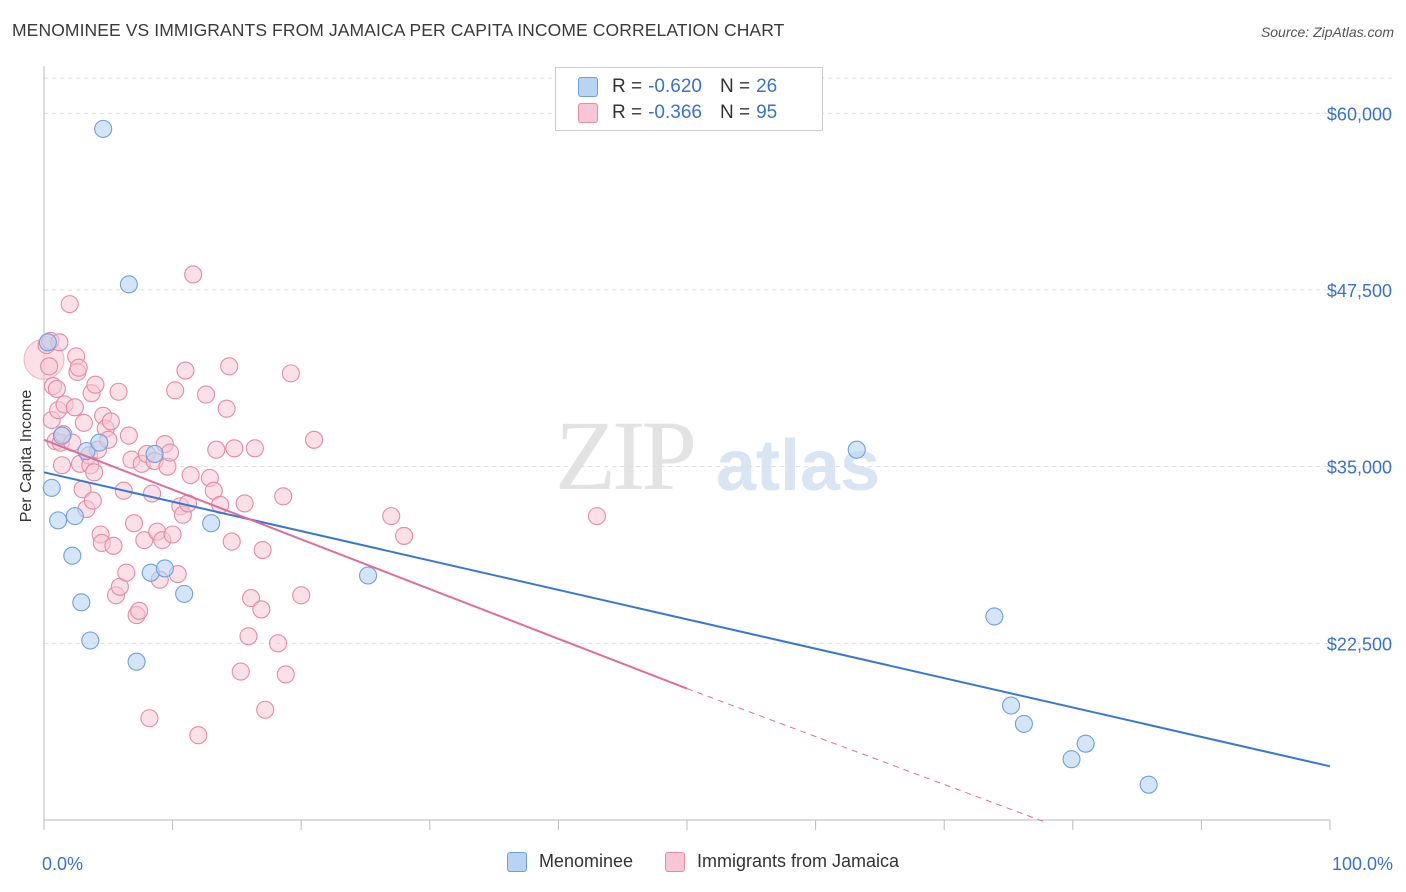 The width and height of the screenshot is (1406, 892). I want to click on y-tick-label: $47,500, so click(1359, 291).